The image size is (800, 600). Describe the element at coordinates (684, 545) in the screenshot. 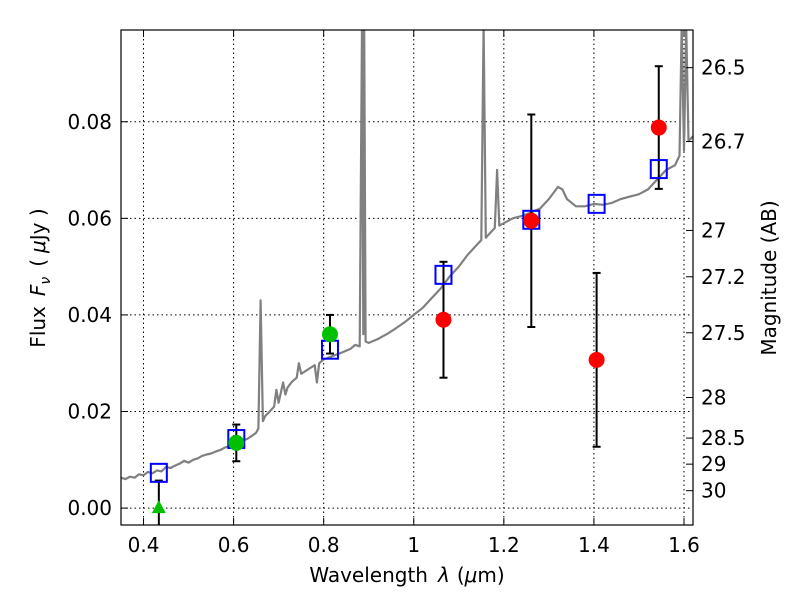

I see `x-tick-label: 1.6` at that location.